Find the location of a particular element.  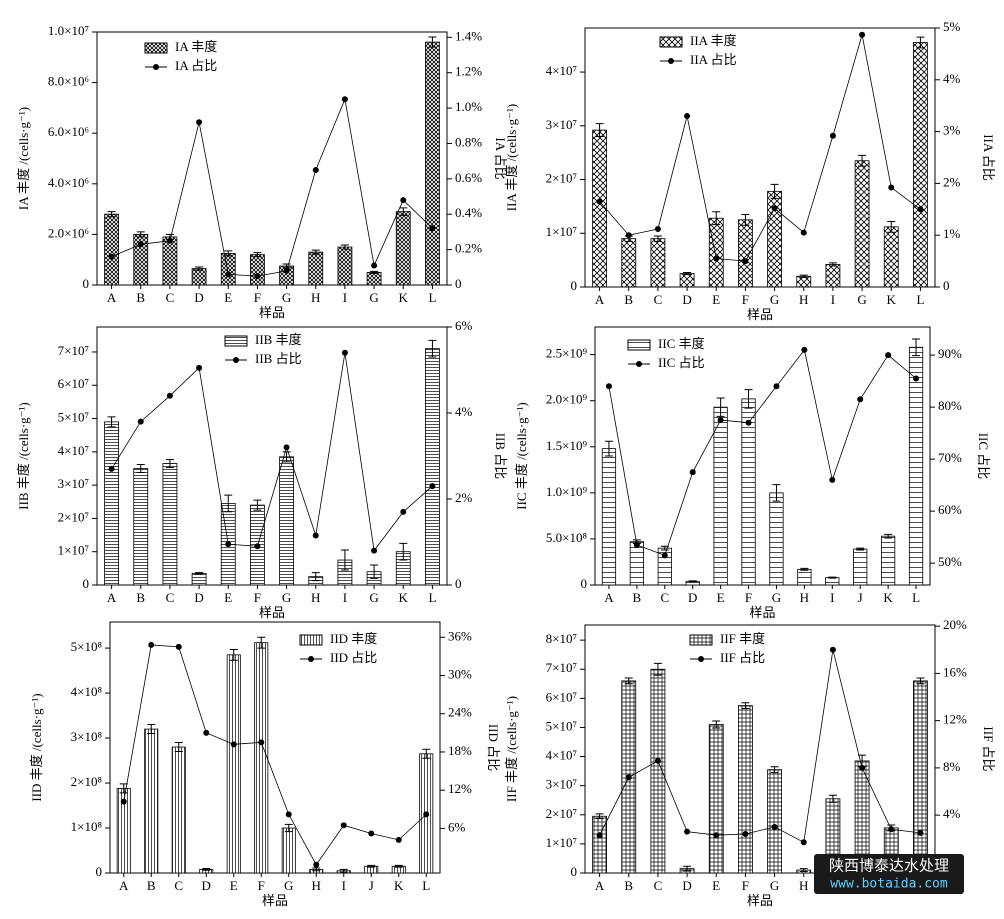

y2-tick-label: 6% is located at coordinates (457, 826).